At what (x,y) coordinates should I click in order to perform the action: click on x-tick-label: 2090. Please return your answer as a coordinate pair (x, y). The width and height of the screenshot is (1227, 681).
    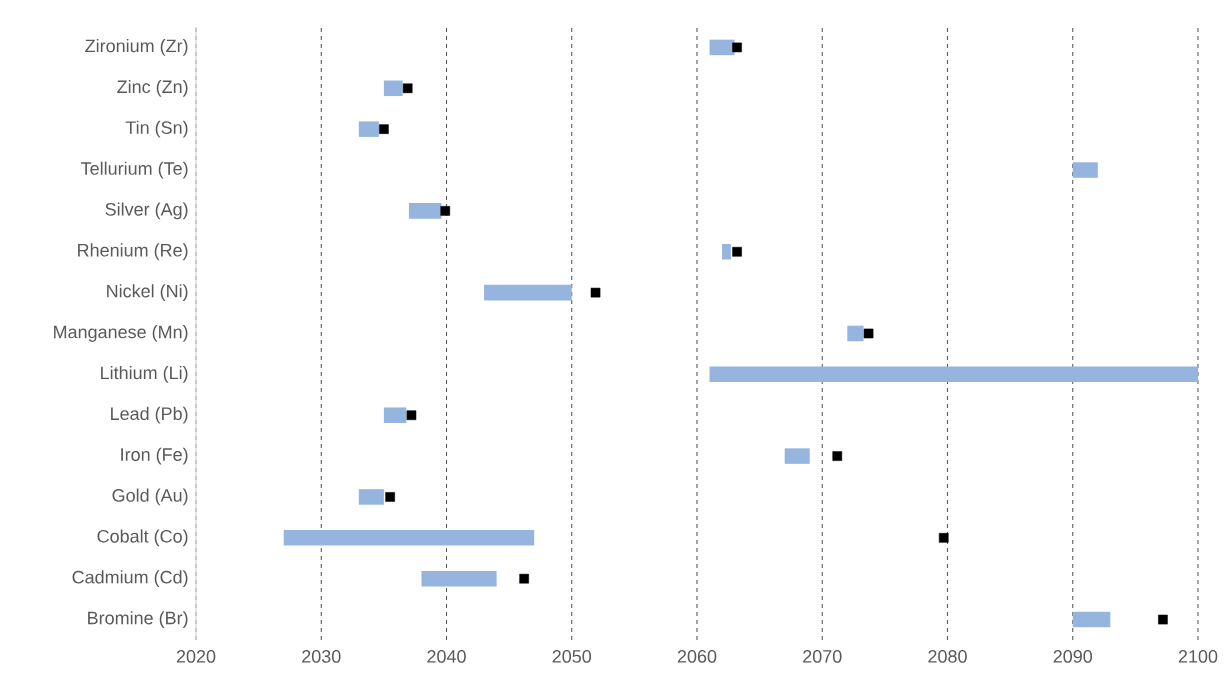
    Looking at the image, I should click on (1073, 656).